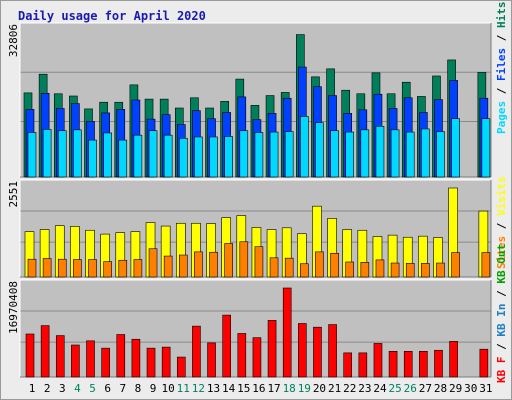 This screenshot has width=512, height=400. I want to click on x-tick-label: 15, so click(243, 388).